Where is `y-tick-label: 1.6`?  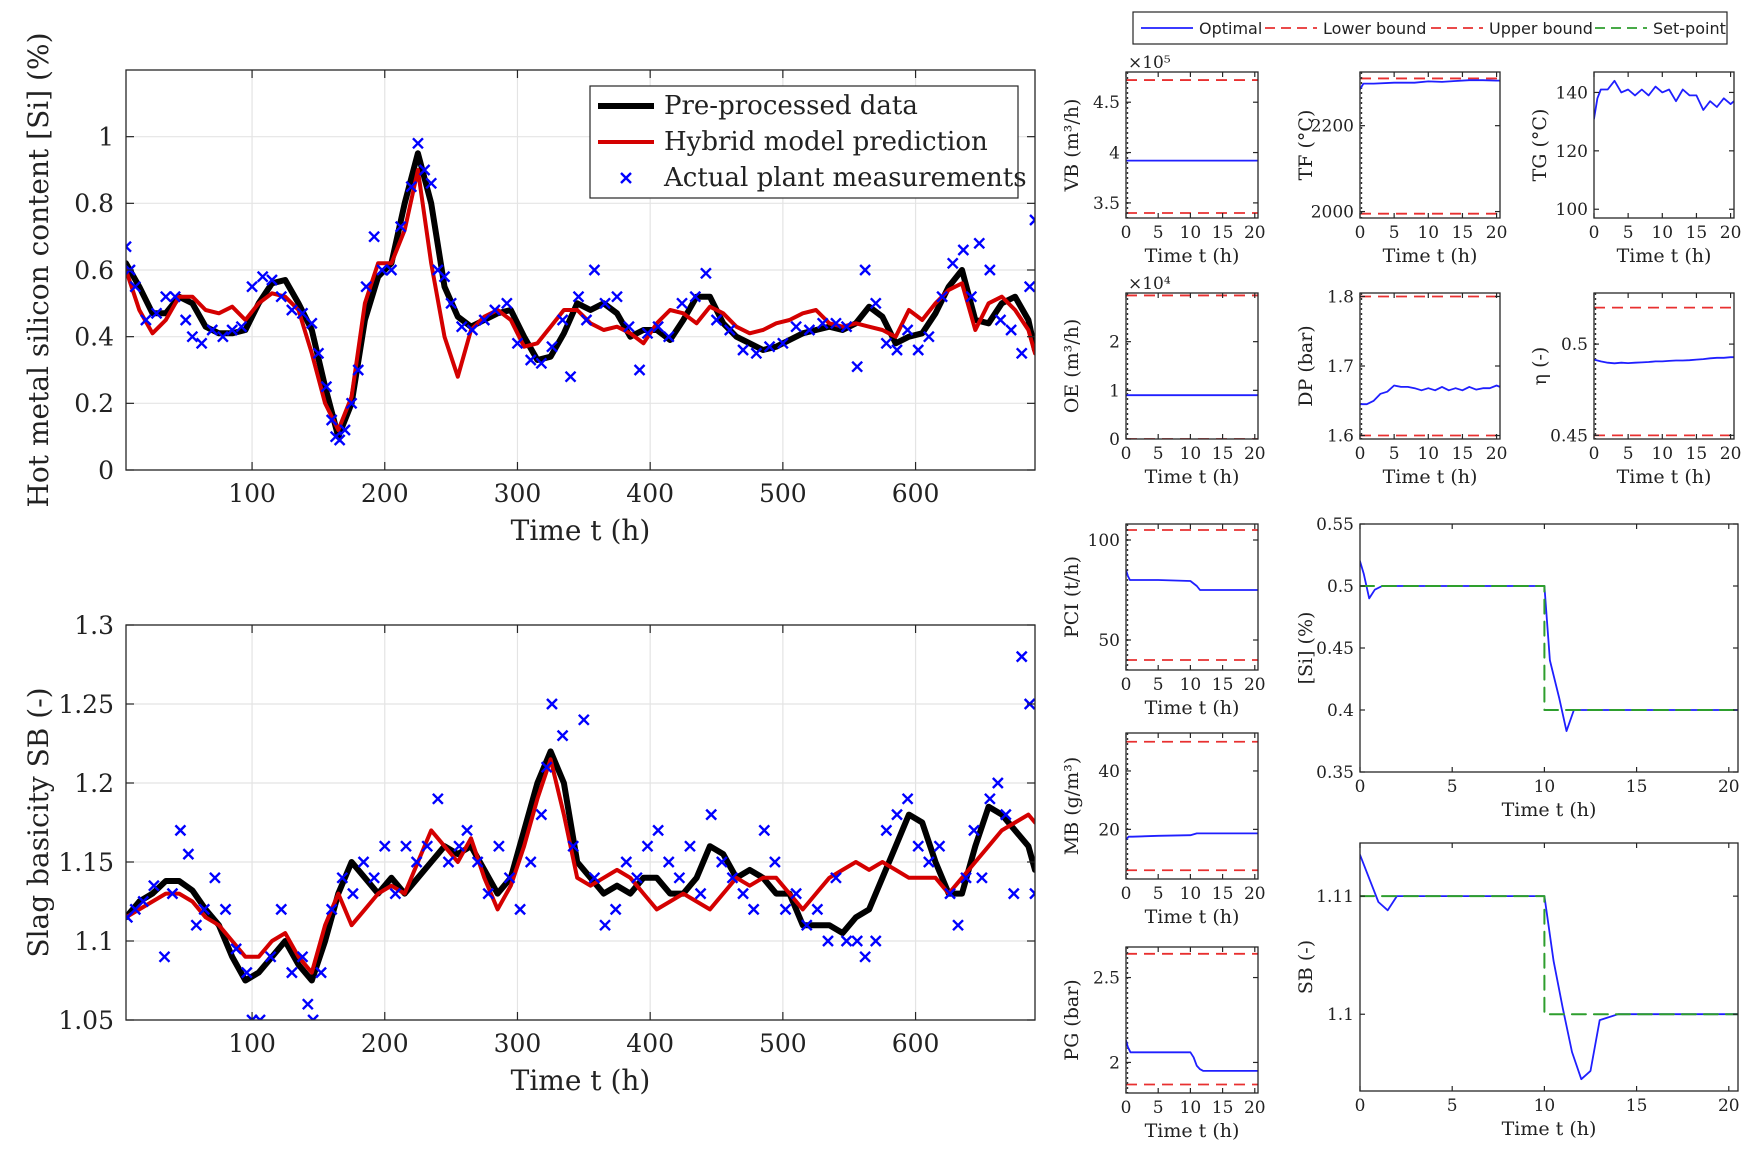 y-tick-label: 1.6 is located at coordinates (1340, 436).